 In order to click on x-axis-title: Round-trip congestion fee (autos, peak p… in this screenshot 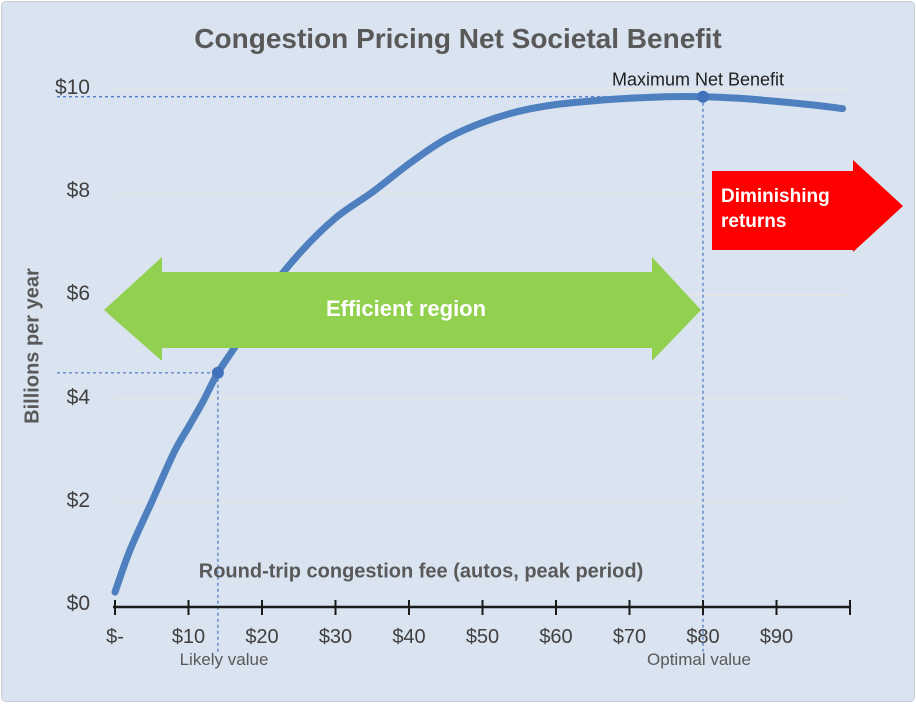, I will do `click(421, 571)`.